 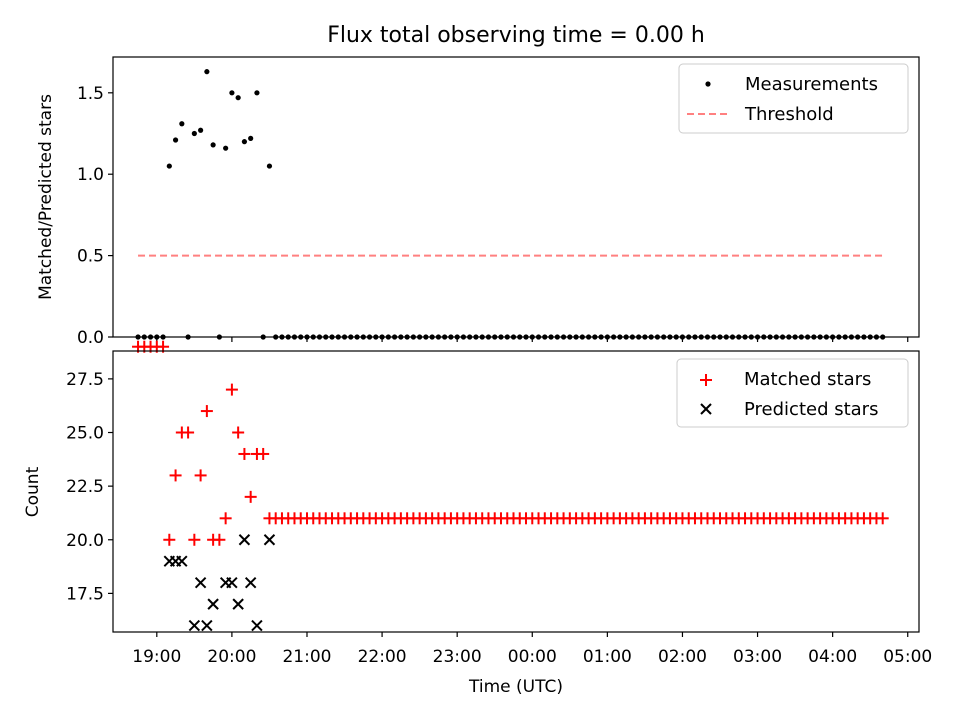 I want to click on top-x-ticks, so click(x=532, y=339).